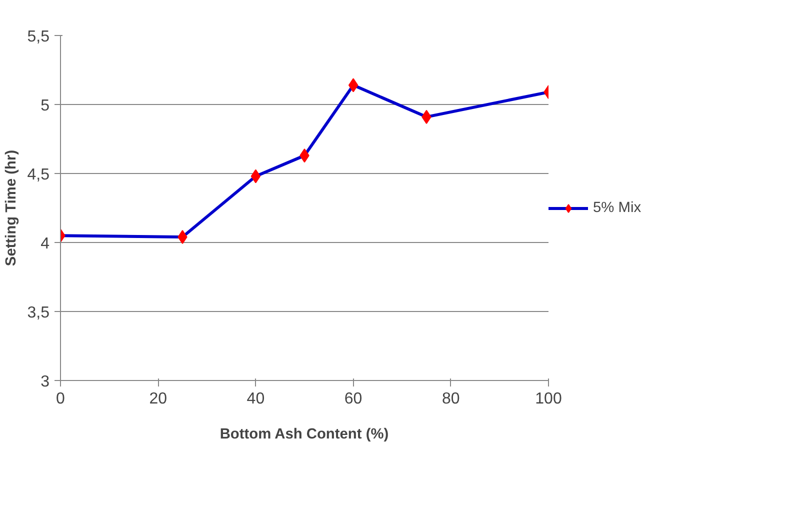  I want to click on x-tick-label: 60, so click(353, 399).